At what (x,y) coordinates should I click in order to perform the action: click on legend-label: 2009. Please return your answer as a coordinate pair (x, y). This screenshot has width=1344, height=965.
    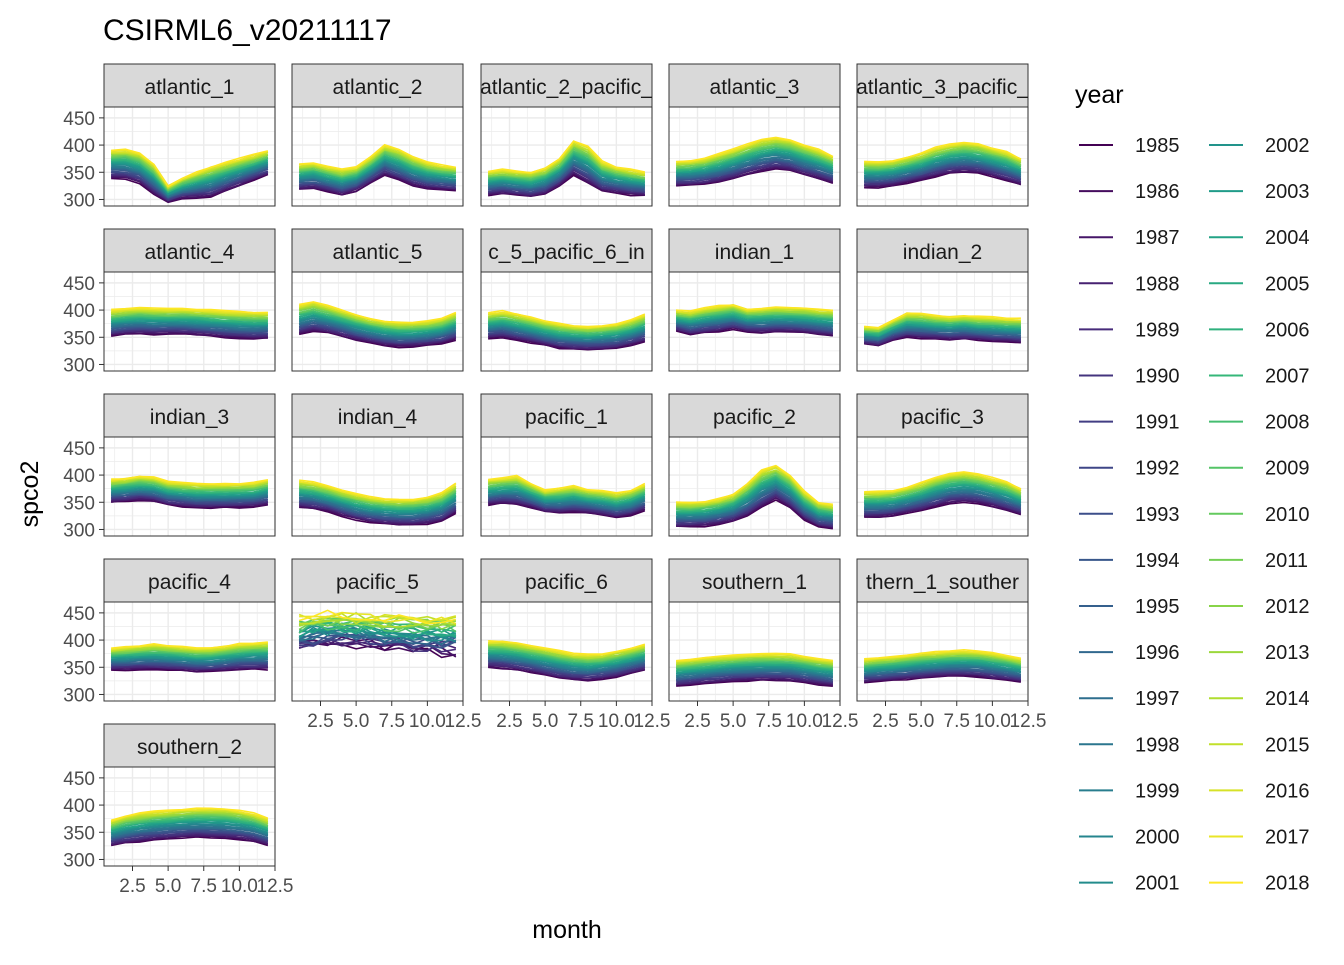
    Looking at the image, I should click on (1287, 469).